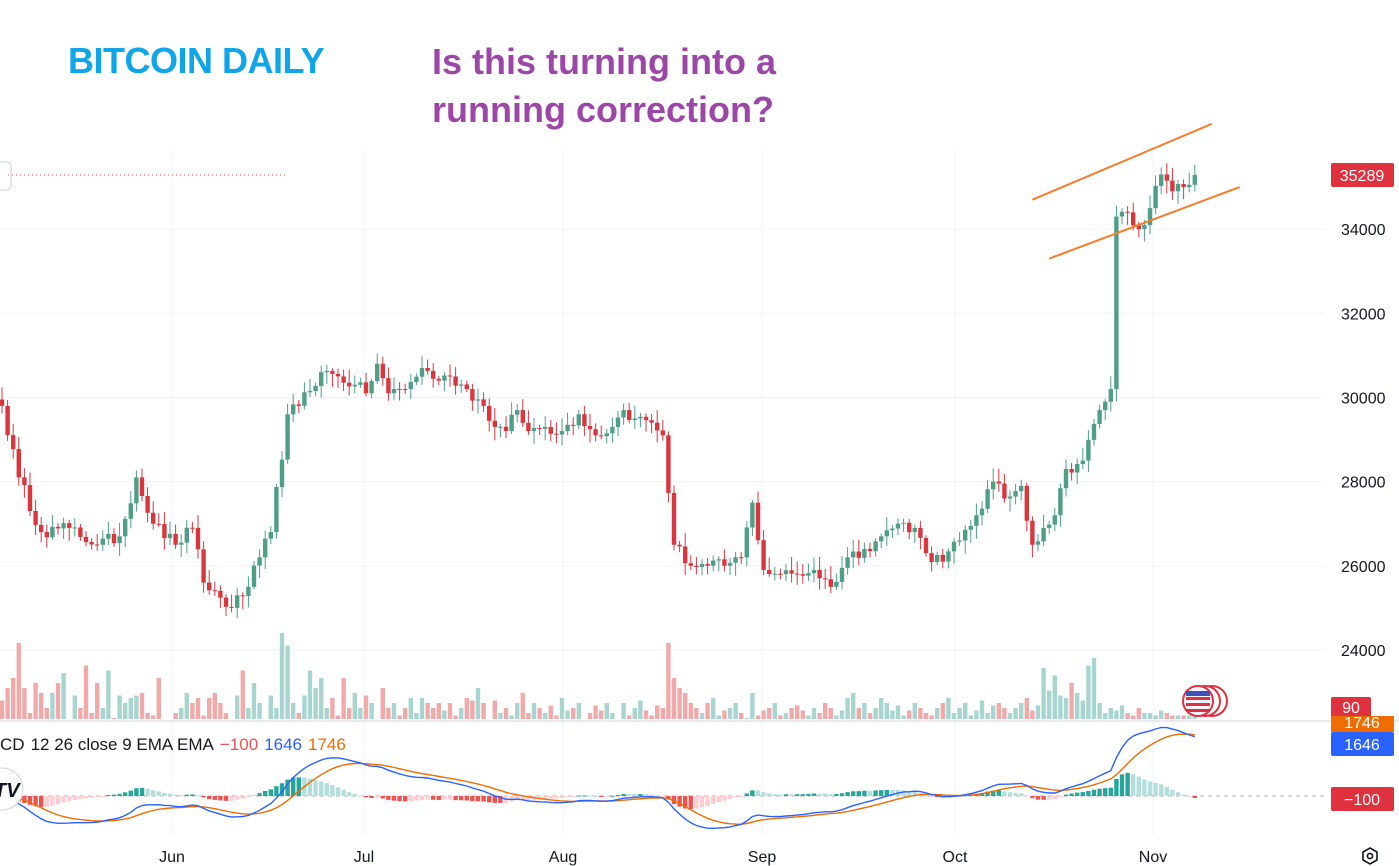 The height and width of the screenshot is (866, 1399). I want to click on macd-legend-hist: −100, so click(239, 744).